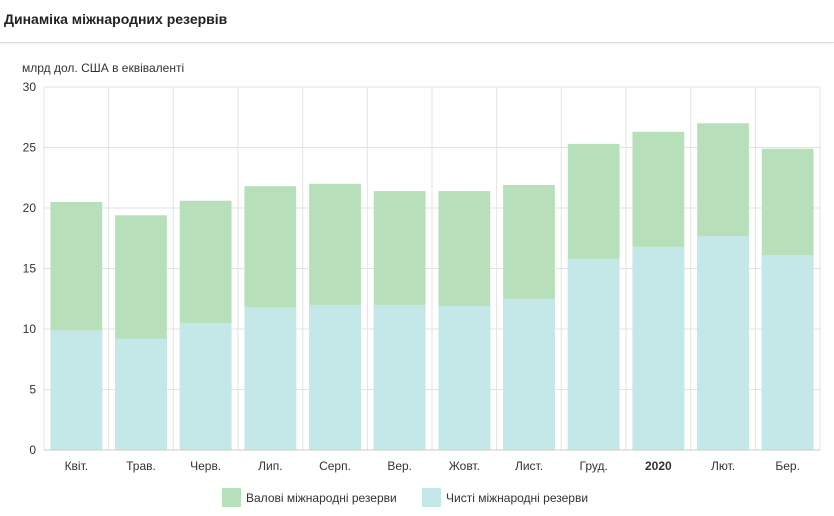  What do you see at coordinates (723, 466) in the screenshot?
I see `x-tick-label: Лют.` at bounding box center [723, 466].